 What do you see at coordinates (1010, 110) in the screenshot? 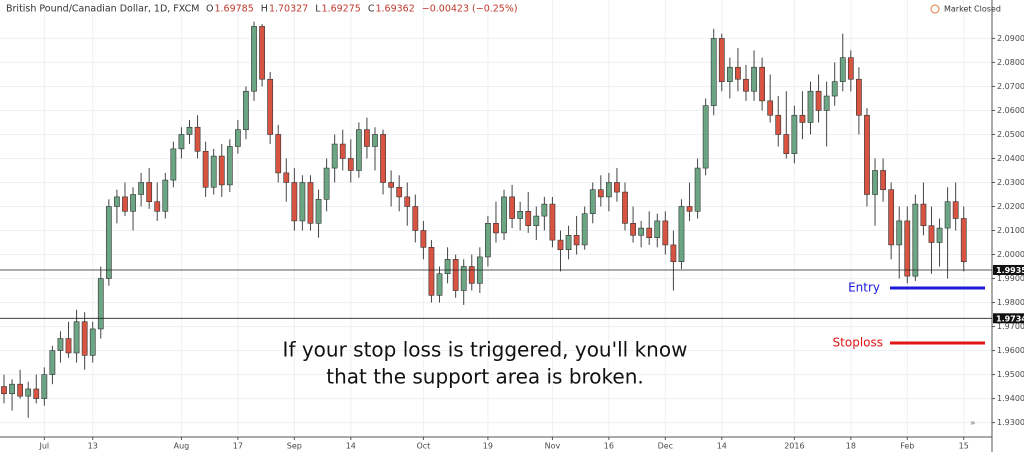
I see `y-tick-label: 2.06000` at bounding box center [1010, 110].